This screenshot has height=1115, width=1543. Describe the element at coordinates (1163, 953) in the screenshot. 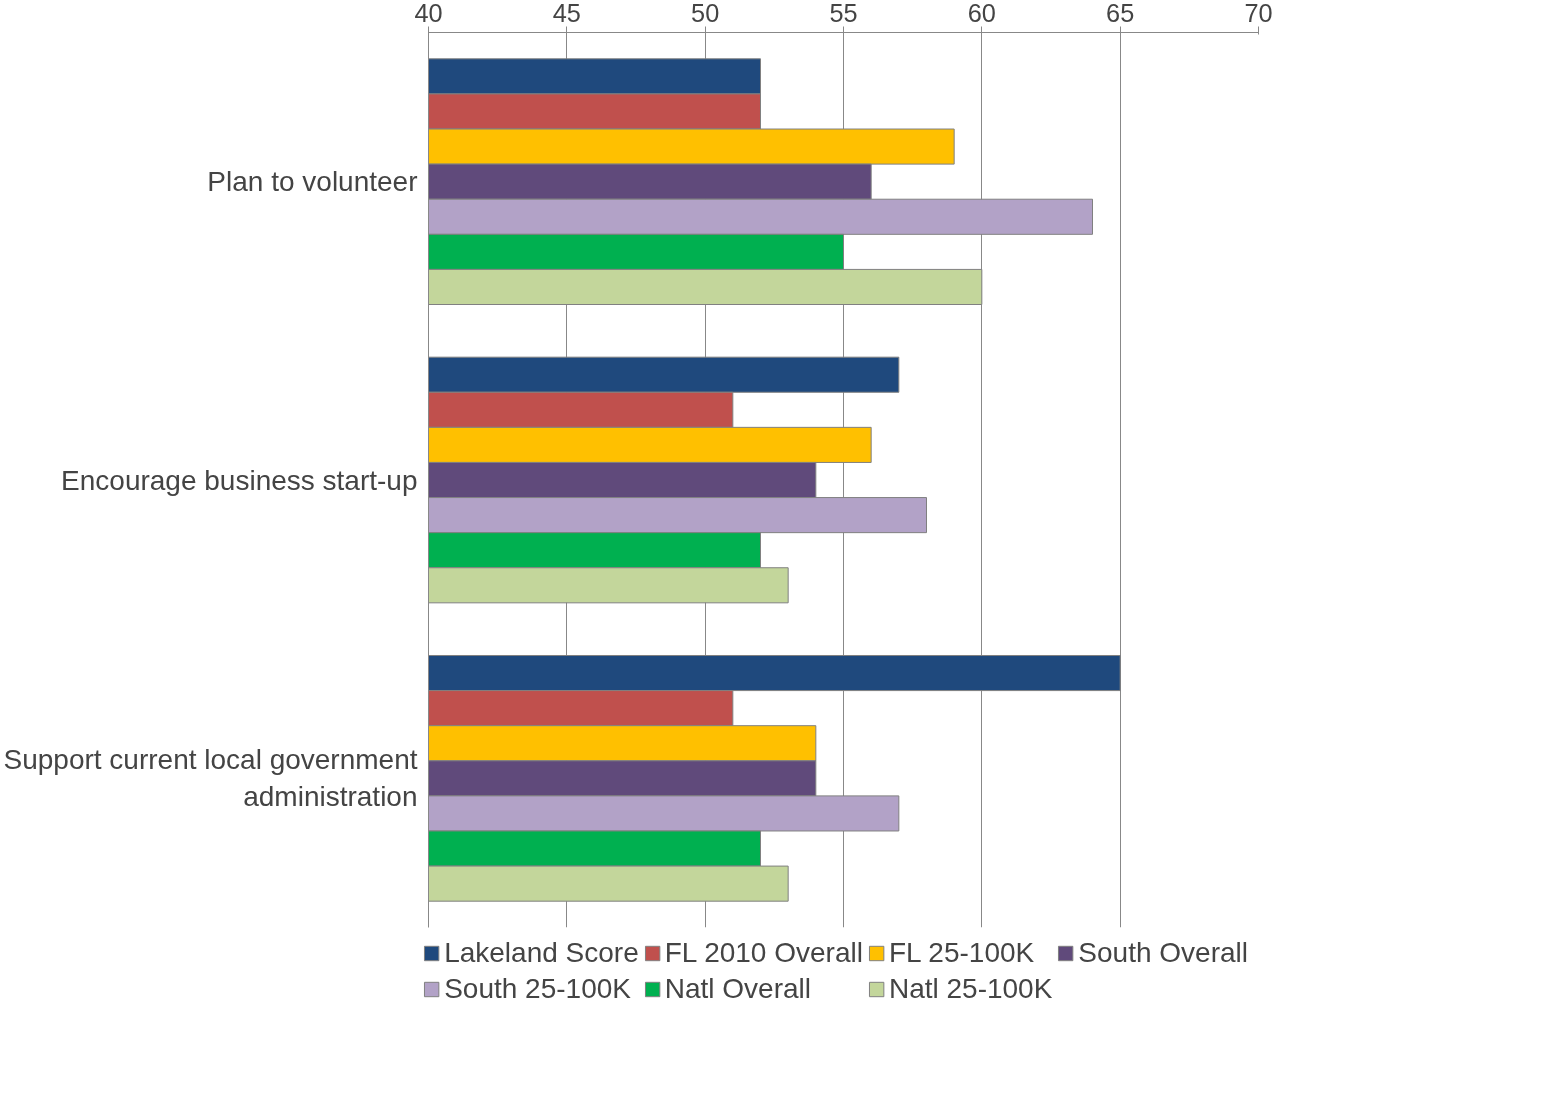

I see `legend-label: South Overall` at that location.